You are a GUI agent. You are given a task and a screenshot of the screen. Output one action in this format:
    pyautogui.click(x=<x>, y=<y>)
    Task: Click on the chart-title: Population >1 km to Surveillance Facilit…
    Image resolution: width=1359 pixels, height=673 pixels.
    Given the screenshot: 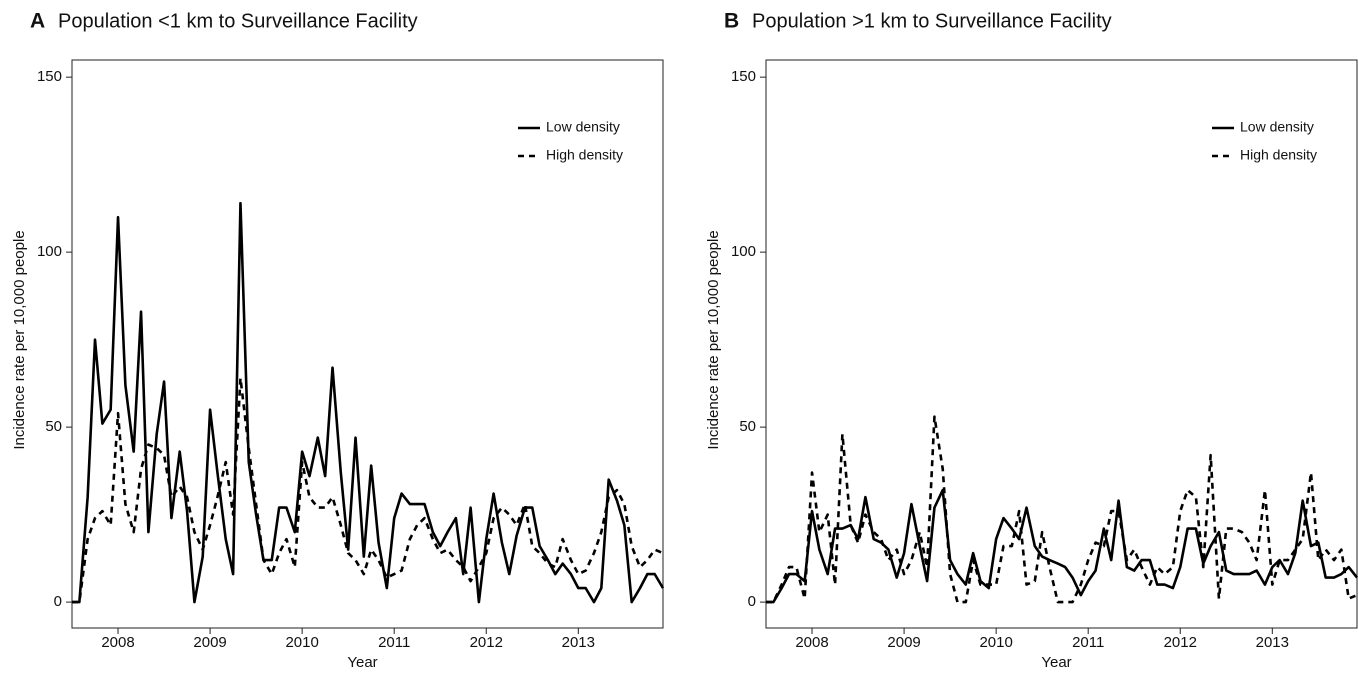 What is the action you would take?
    pyautogui.click(x=932, y=21)
    